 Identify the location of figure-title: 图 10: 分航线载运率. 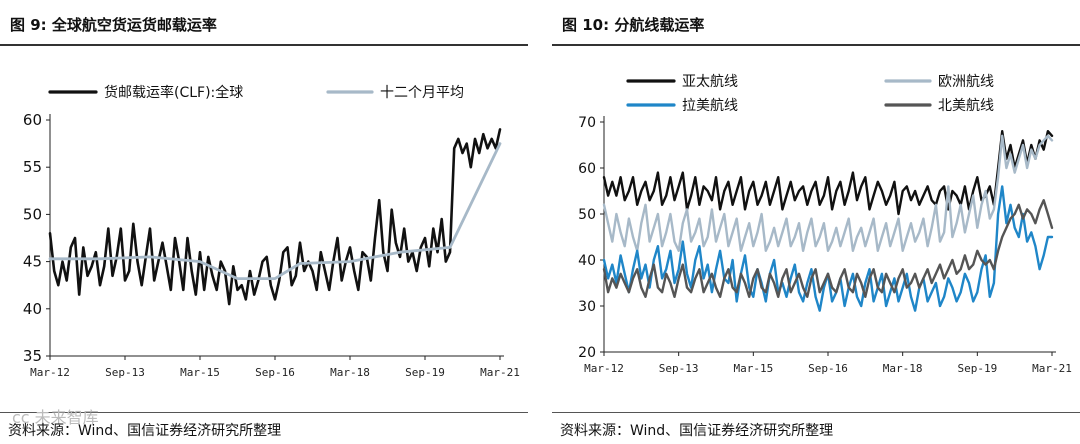
(633, 25).